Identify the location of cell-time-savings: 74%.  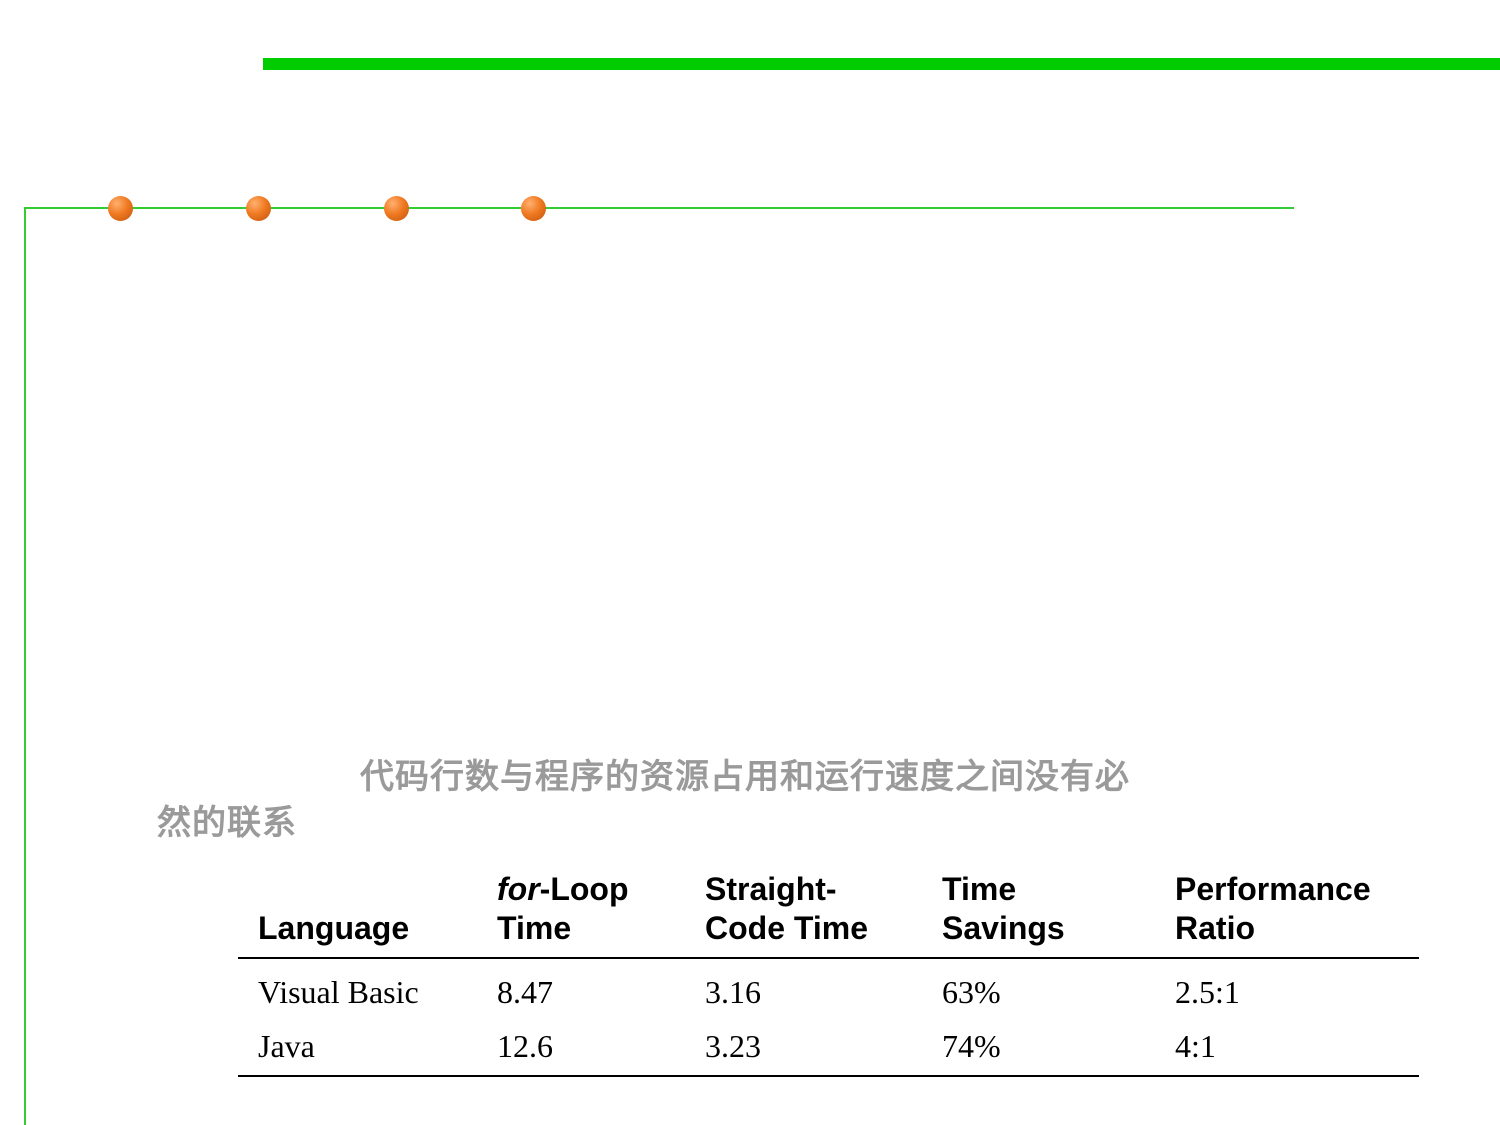
(1058, 1048).